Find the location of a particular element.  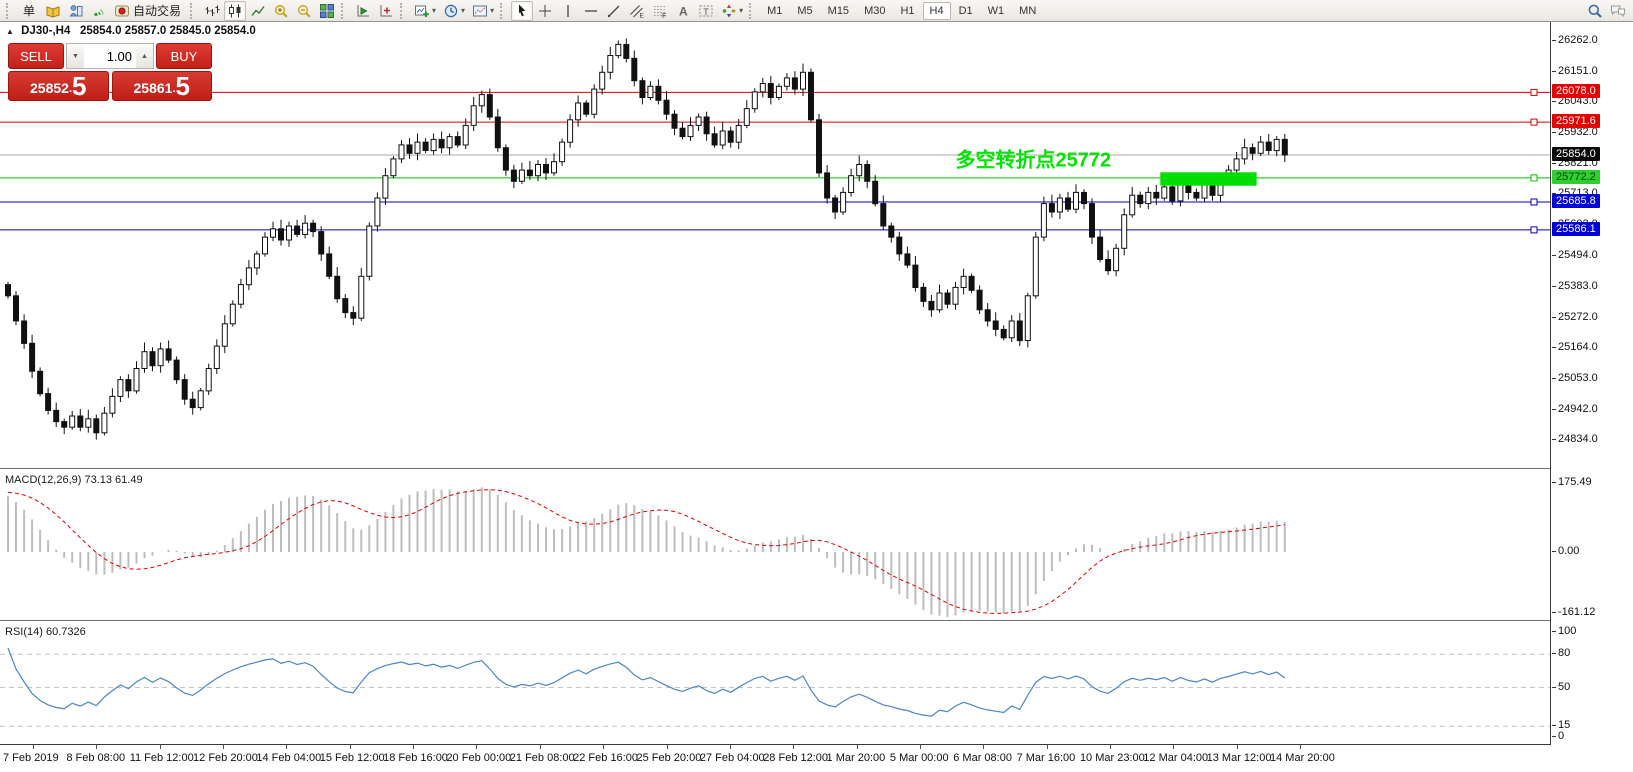

rsi-tick: 50 is located at coordinates (1561, 686).